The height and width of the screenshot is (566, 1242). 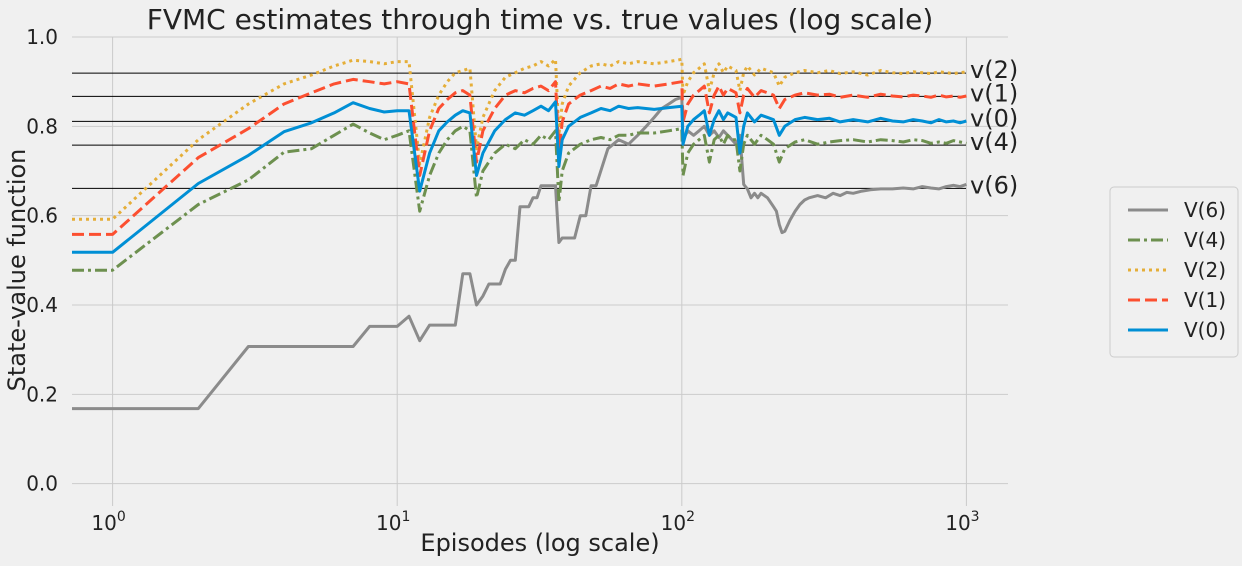 What do you see at coordinates (42, 484) in the screenshot?
I see `y-tick-label: 0.0` at bounding box center [42, 484].